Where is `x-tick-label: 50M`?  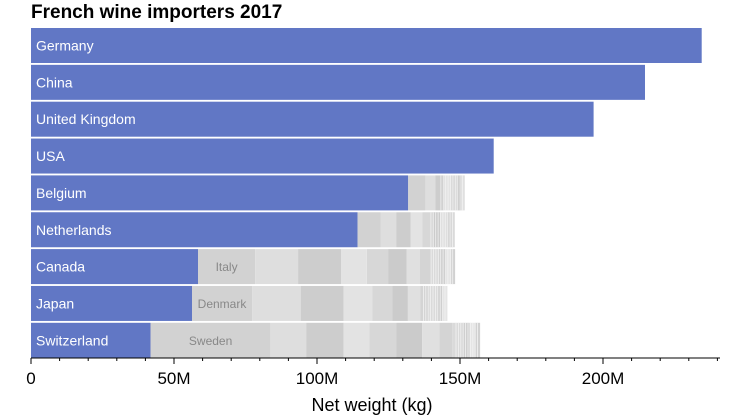 x-tick-label: 50M is located at coordinates (173, 378).